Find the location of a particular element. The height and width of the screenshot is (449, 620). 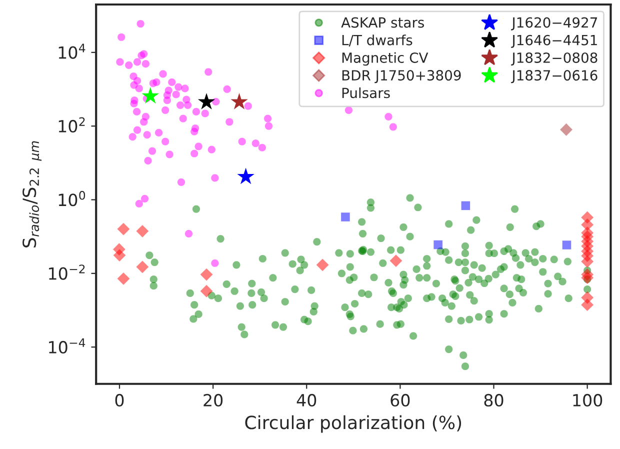

x-tick-label: 40 is located at coordinates (306, 400).